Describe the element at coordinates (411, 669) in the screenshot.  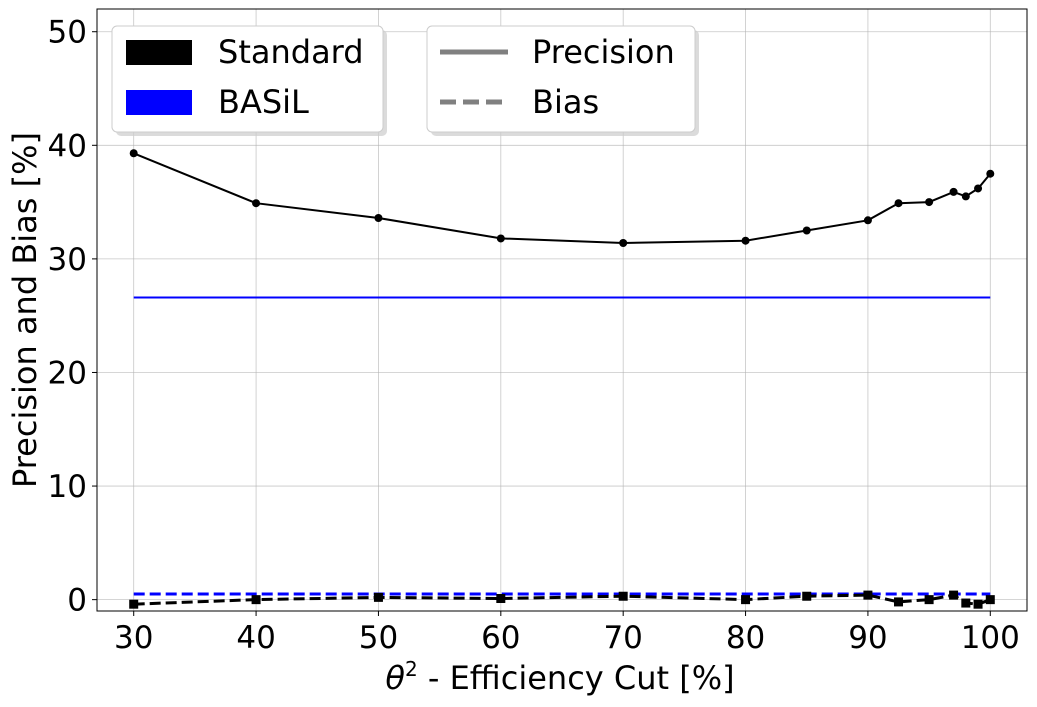
I see `x-axis-label-superscript: 2` at that location.